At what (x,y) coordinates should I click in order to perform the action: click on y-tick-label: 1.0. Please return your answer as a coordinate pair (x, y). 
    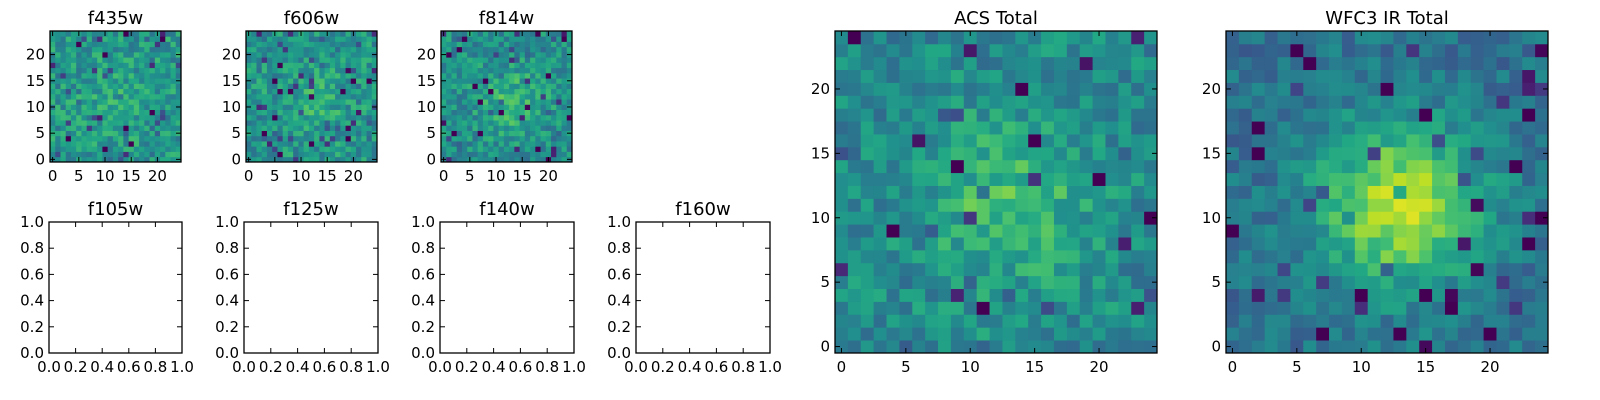
    Looking at the image, I should click on (227, 222).